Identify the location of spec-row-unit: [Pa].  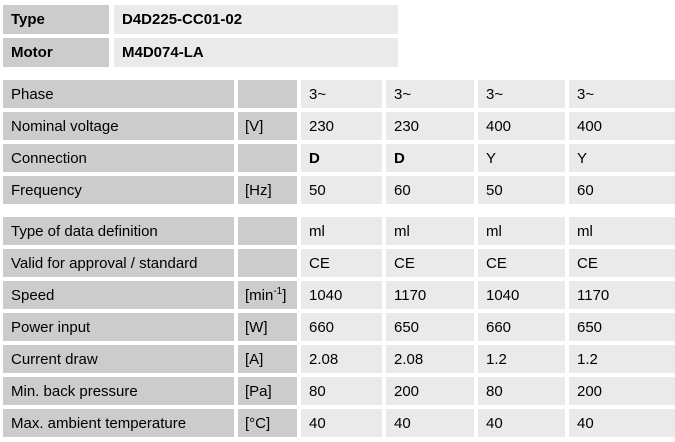
(267, 391).